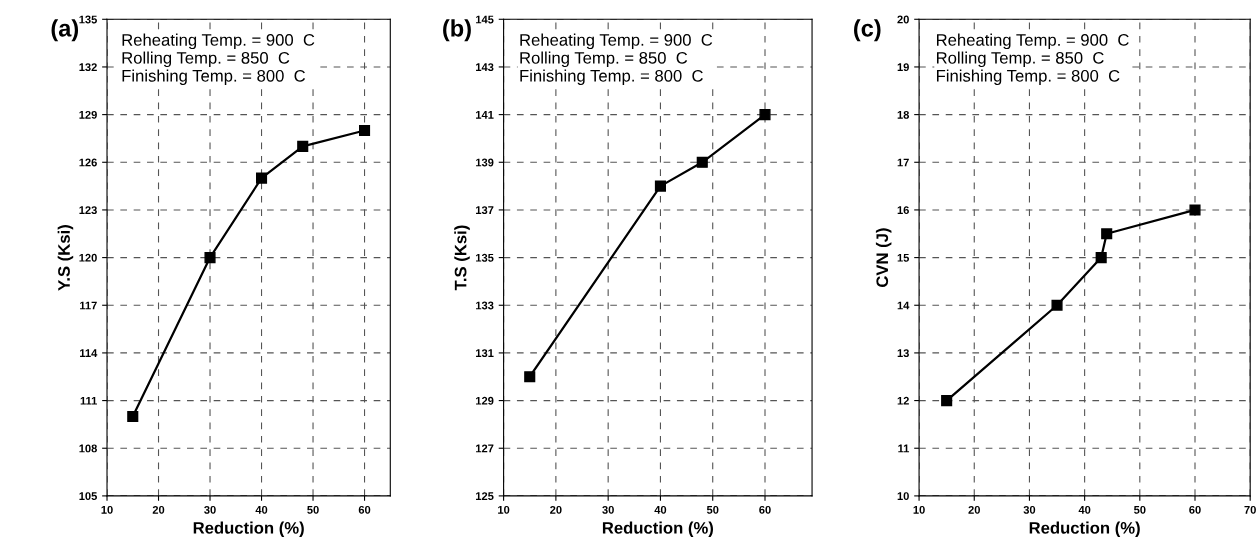  Describe the element at coordinates (904, 448) in the screenshot. I see `y-tick-label: 11` at that location.